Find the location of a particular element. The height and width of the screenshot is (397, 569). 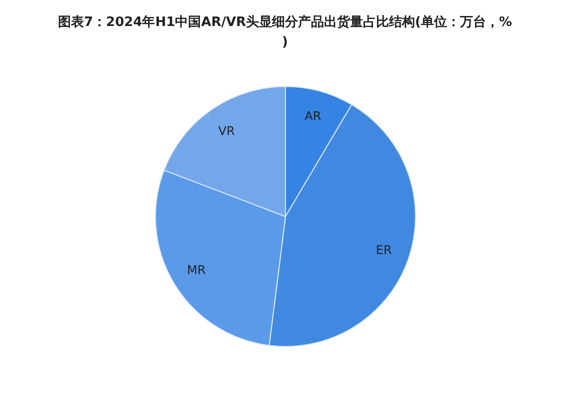

slice-label: ER is located at coordinates (384, 250).